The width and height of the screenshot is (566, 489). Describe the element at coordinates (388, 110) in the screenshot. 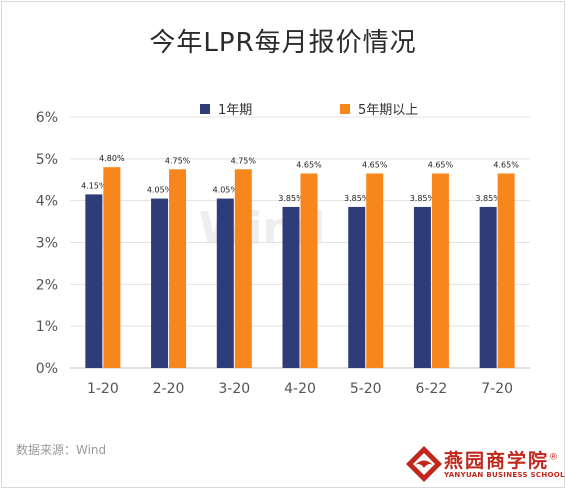

I see `legend-label-5y: 5年期以上` at that location.